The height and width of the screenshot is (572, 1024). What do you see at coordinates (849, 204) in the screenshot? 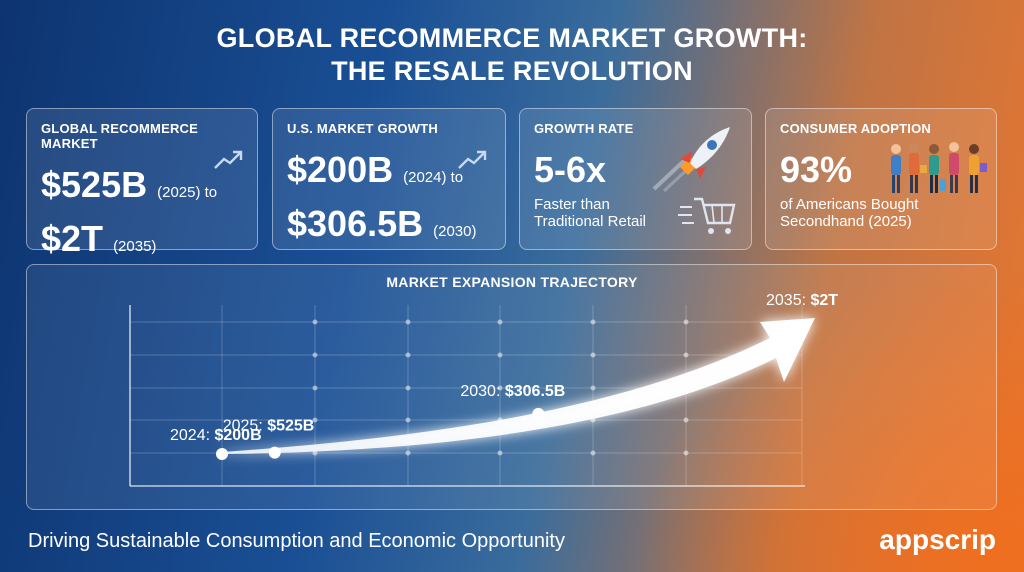
I see `card-note: of Americans Bought` at bounding box center [849, 204].